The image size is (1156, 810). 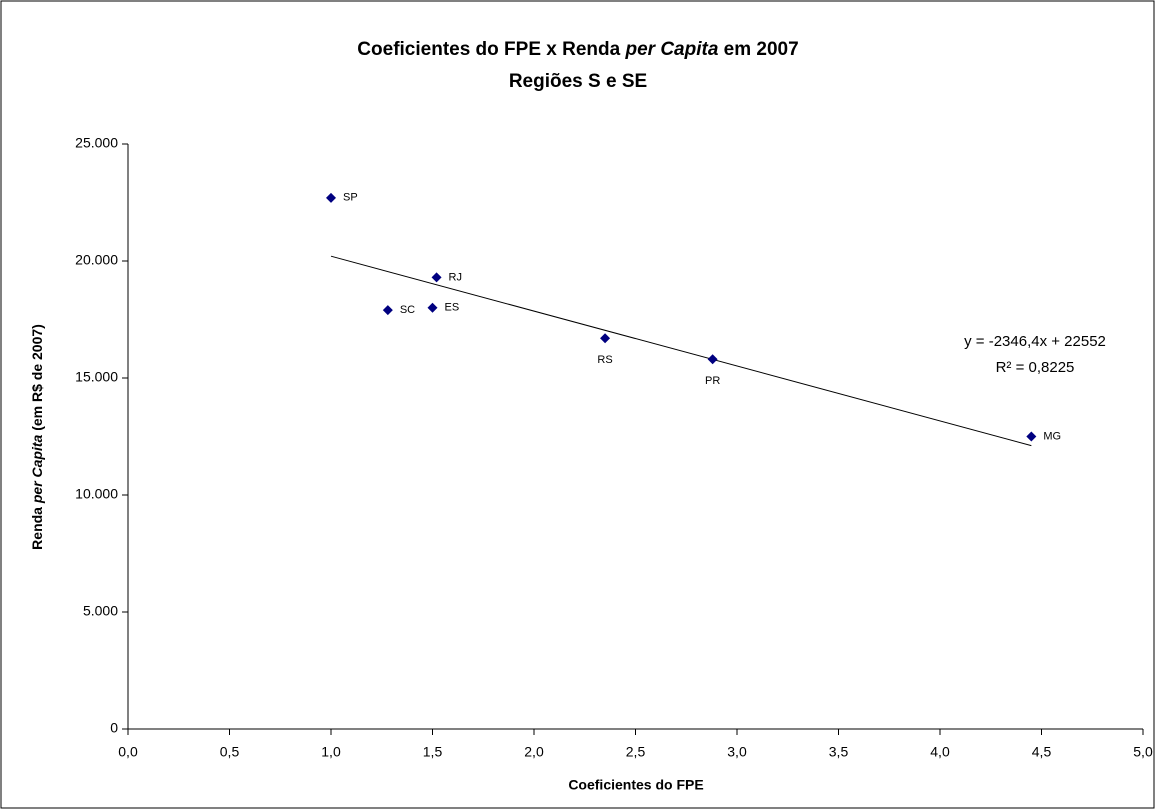 What do you see at coordinates (350, 198) in the screenshot?
I see `point-label: SP` at bounding box center [350, 198].